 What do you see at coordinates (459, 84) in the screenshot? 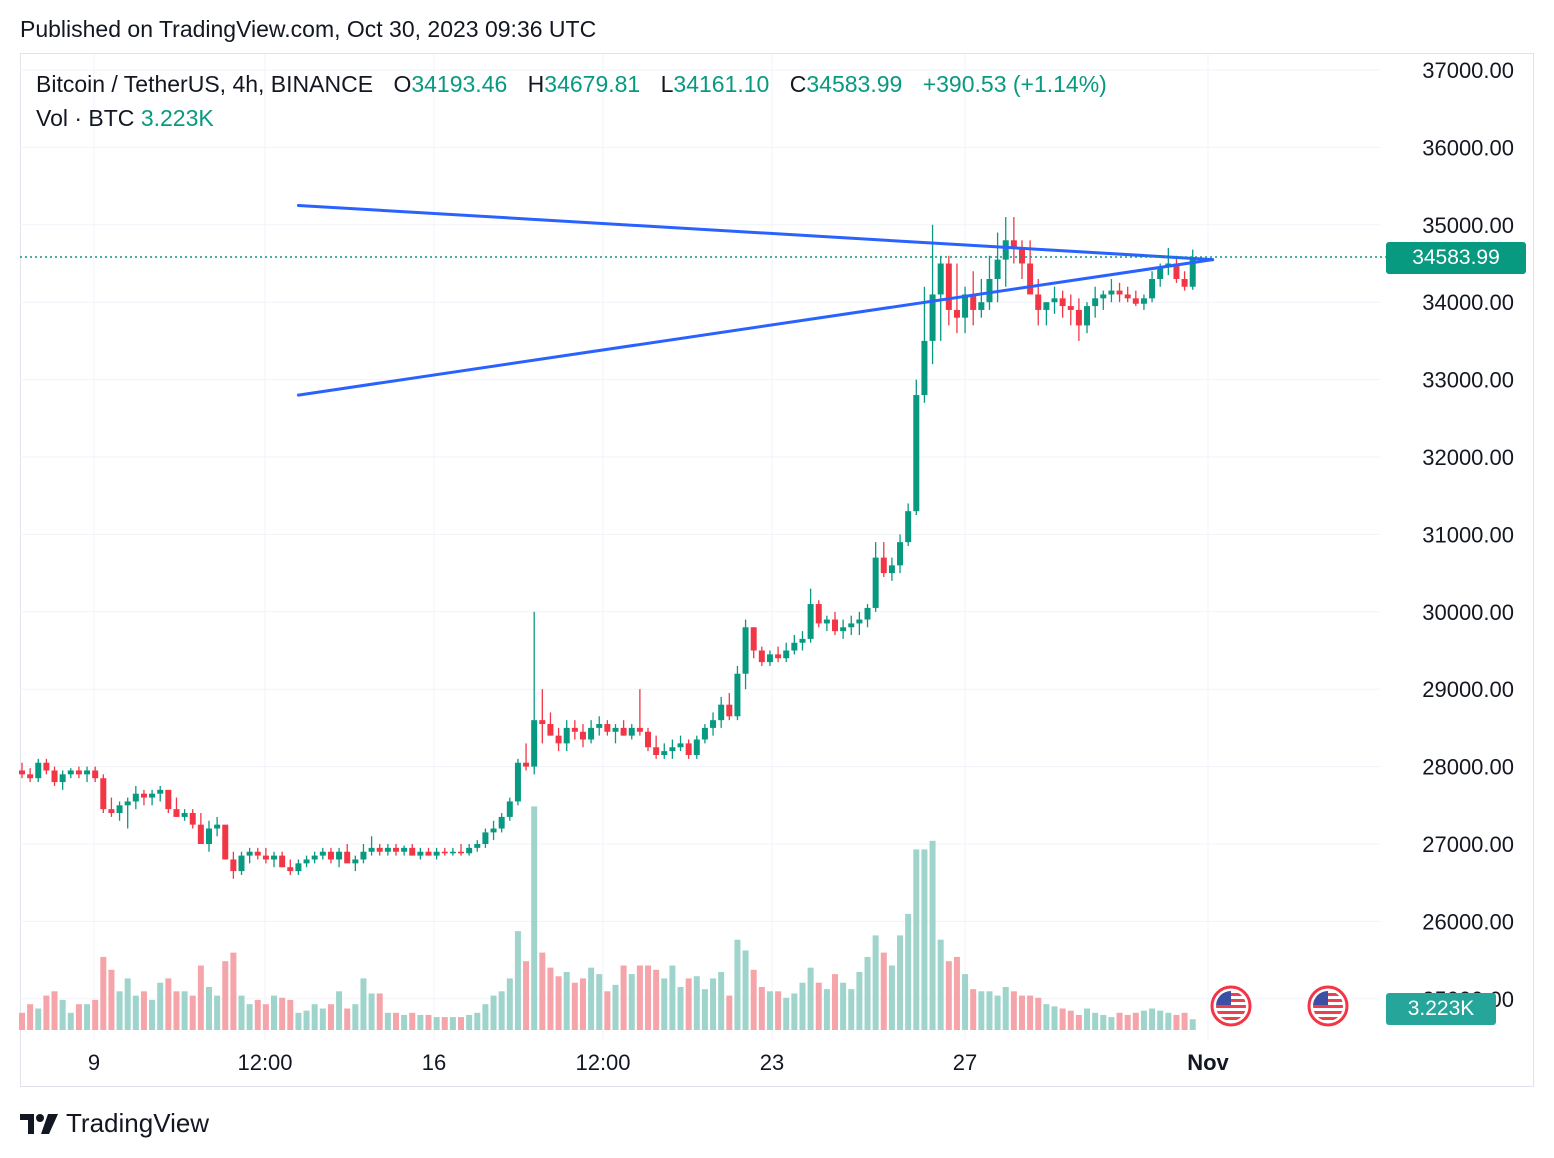
I see `open-value: 34193.46` at bounding box center [459, 84].